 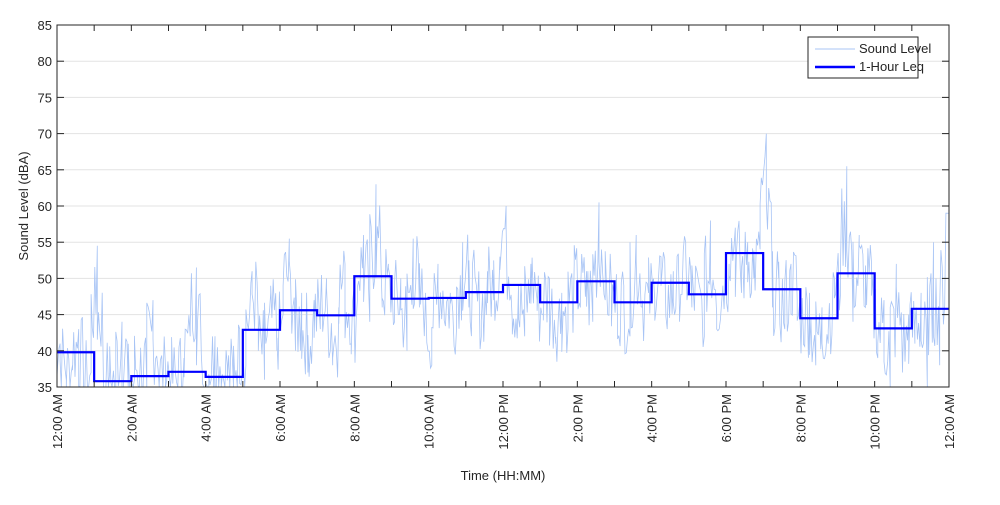 I want to click on x-tick-label: 8:00 PM, so click(x=800, y=418).